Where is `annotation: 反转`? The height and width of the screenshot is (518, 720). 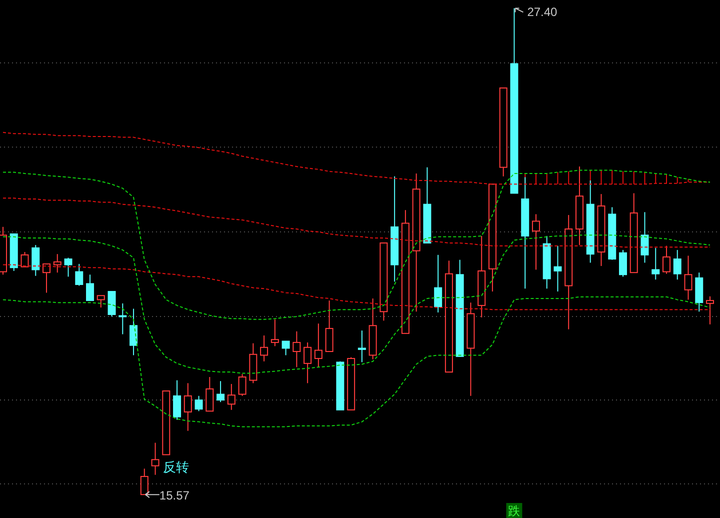 annotation: 反转 is located at coordinates (176, 468).